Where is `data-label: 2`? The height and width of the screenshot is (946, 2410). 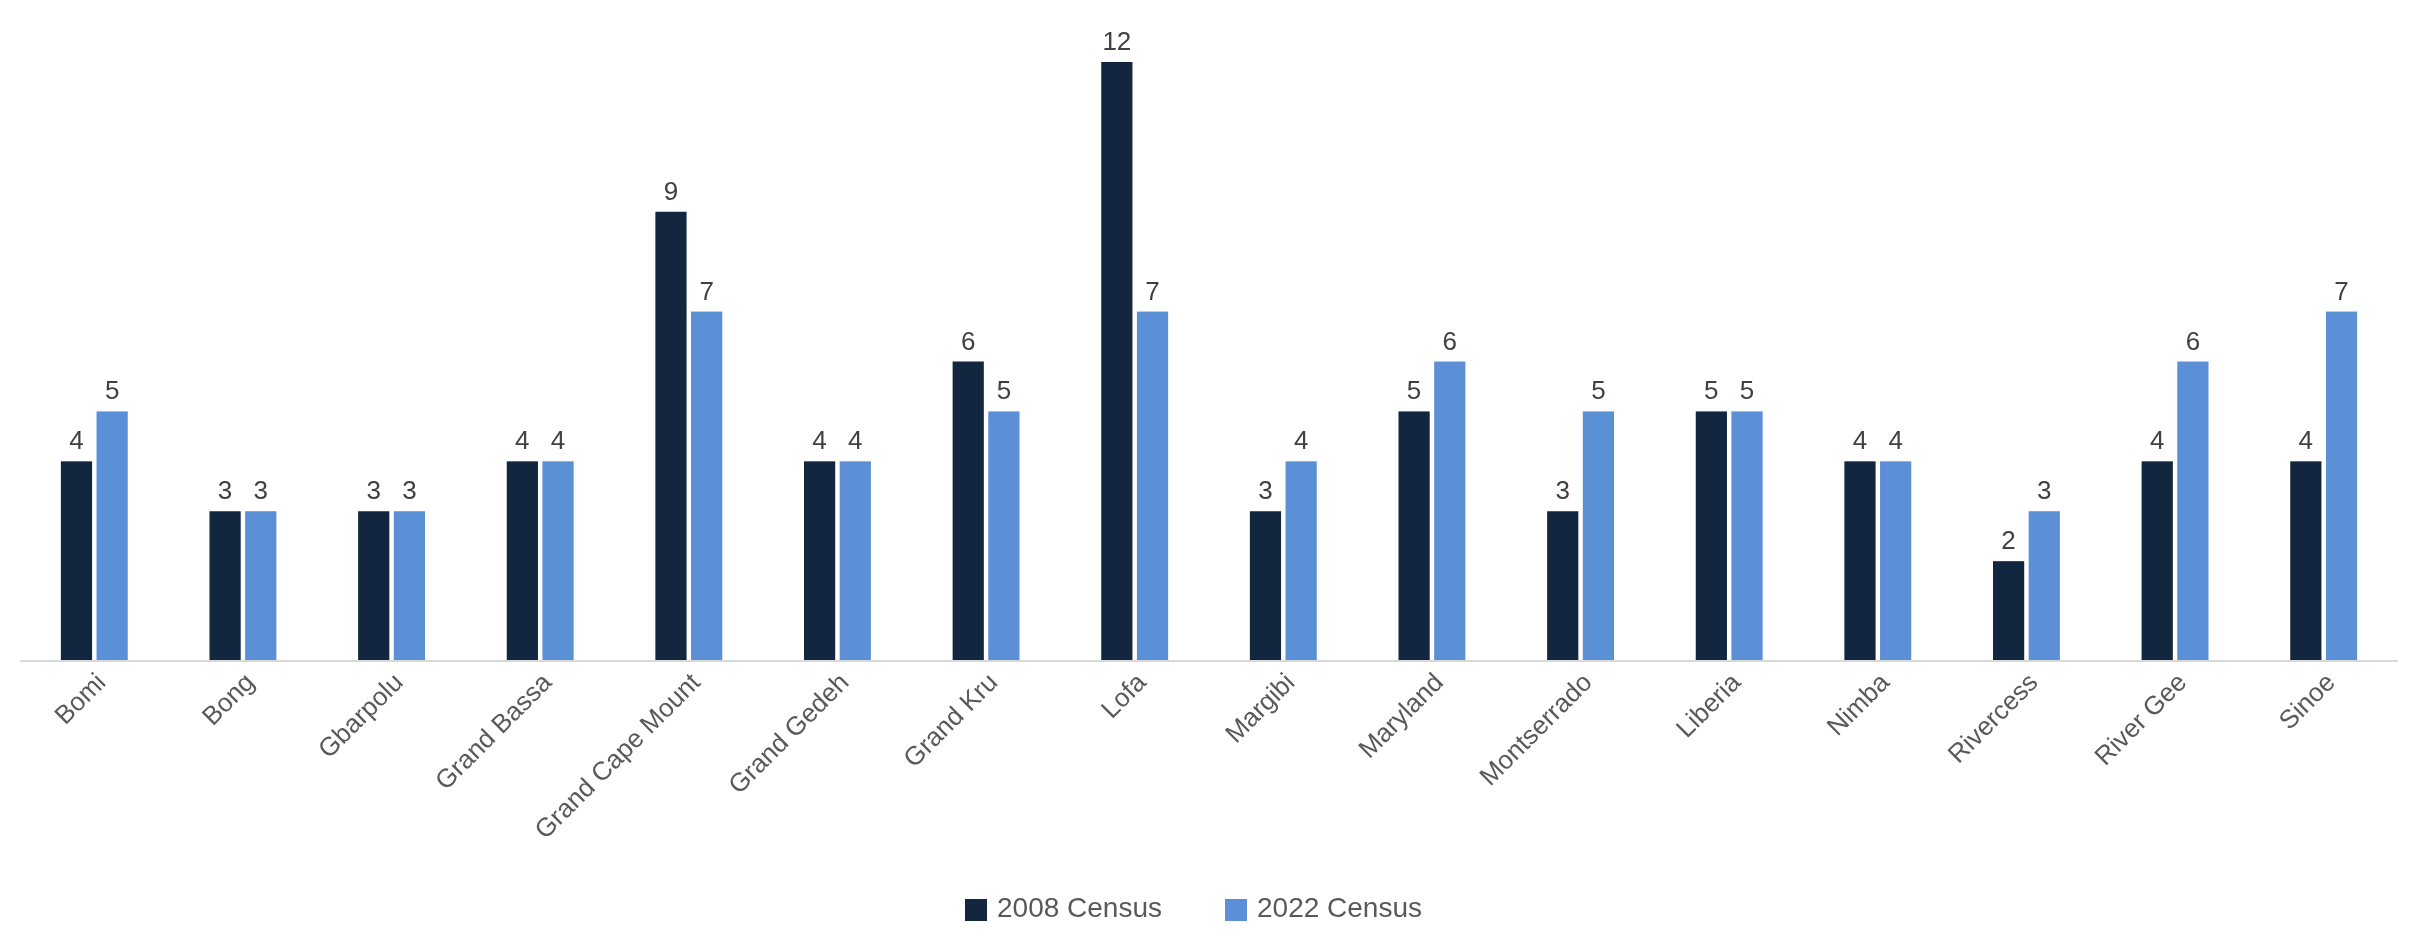 data-label: 2 is located at coordinates (2008, 540).